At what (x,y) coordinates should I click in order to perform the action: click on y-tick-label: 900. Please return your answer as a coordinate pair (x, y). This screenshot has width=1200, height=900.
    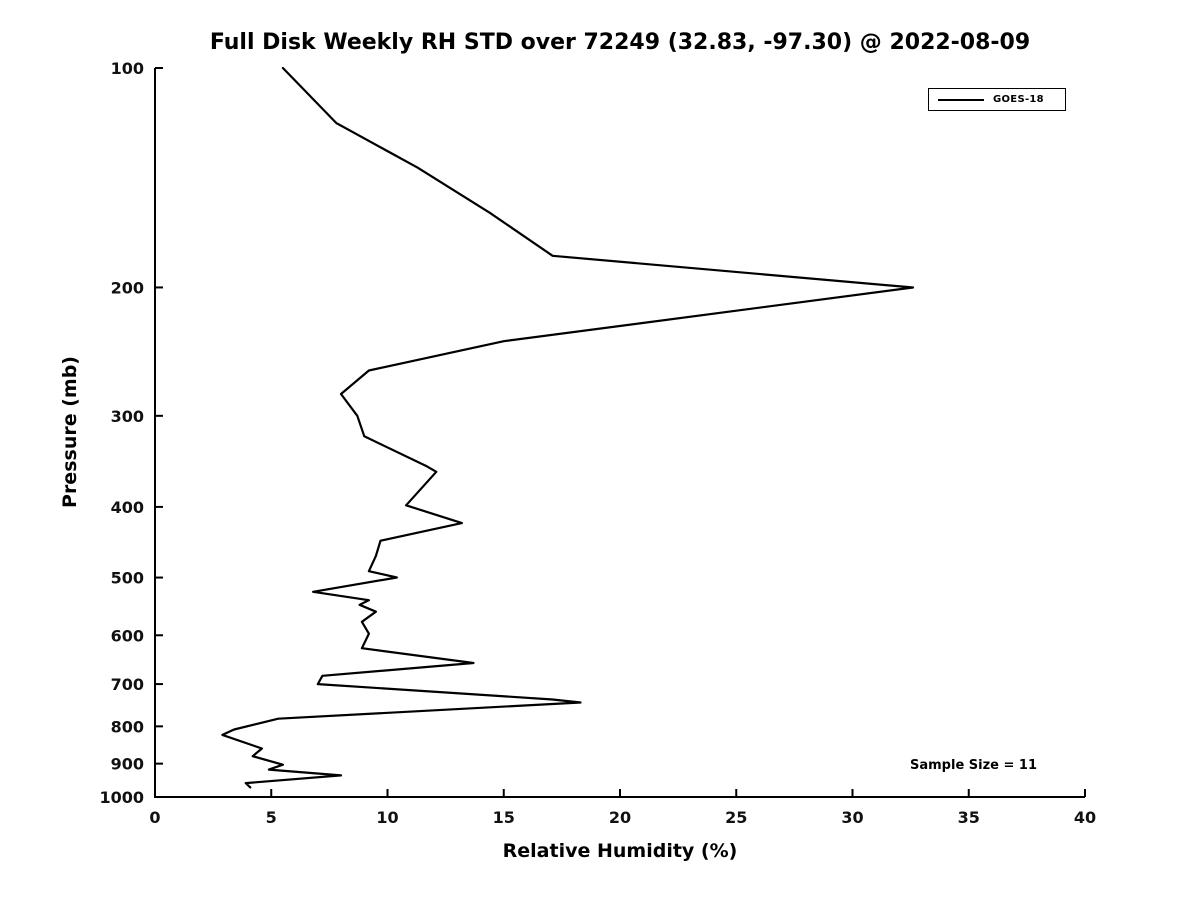
    Looking at the image, I should click on (127, 764).